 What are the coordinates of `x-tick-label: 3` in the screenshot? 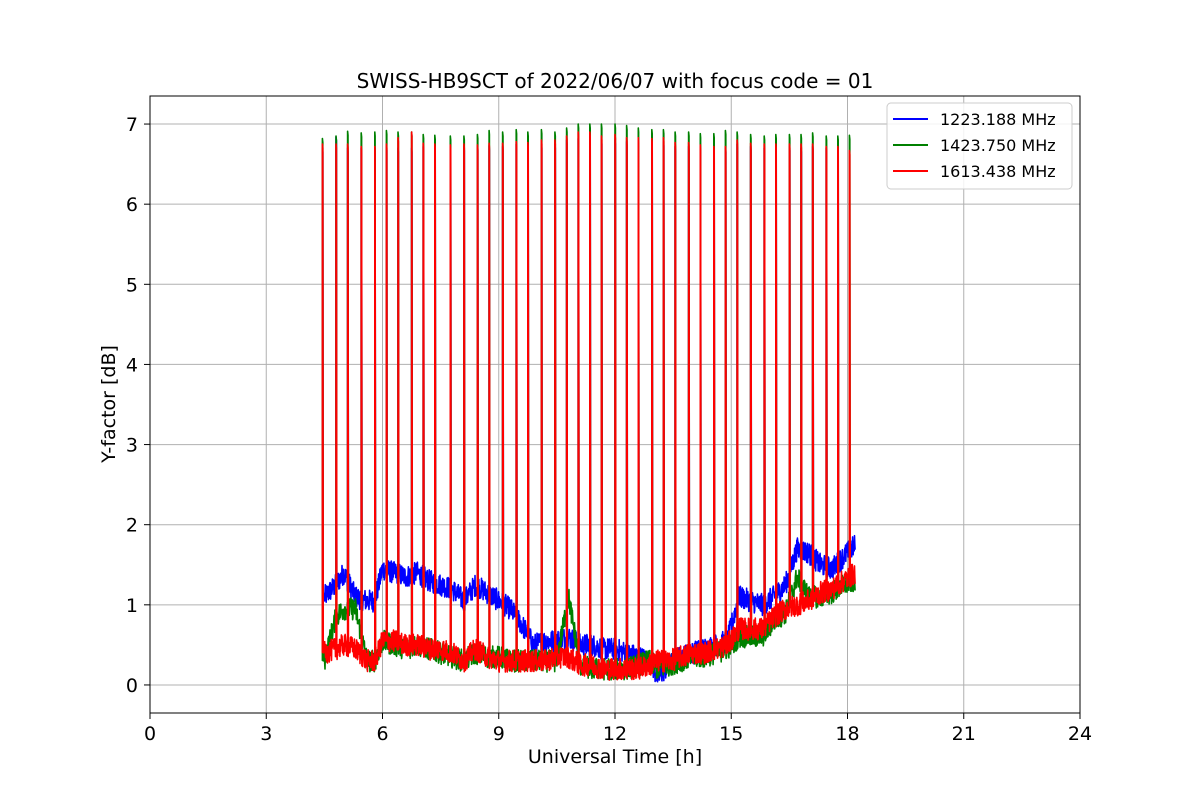 It's located at (266, 734).